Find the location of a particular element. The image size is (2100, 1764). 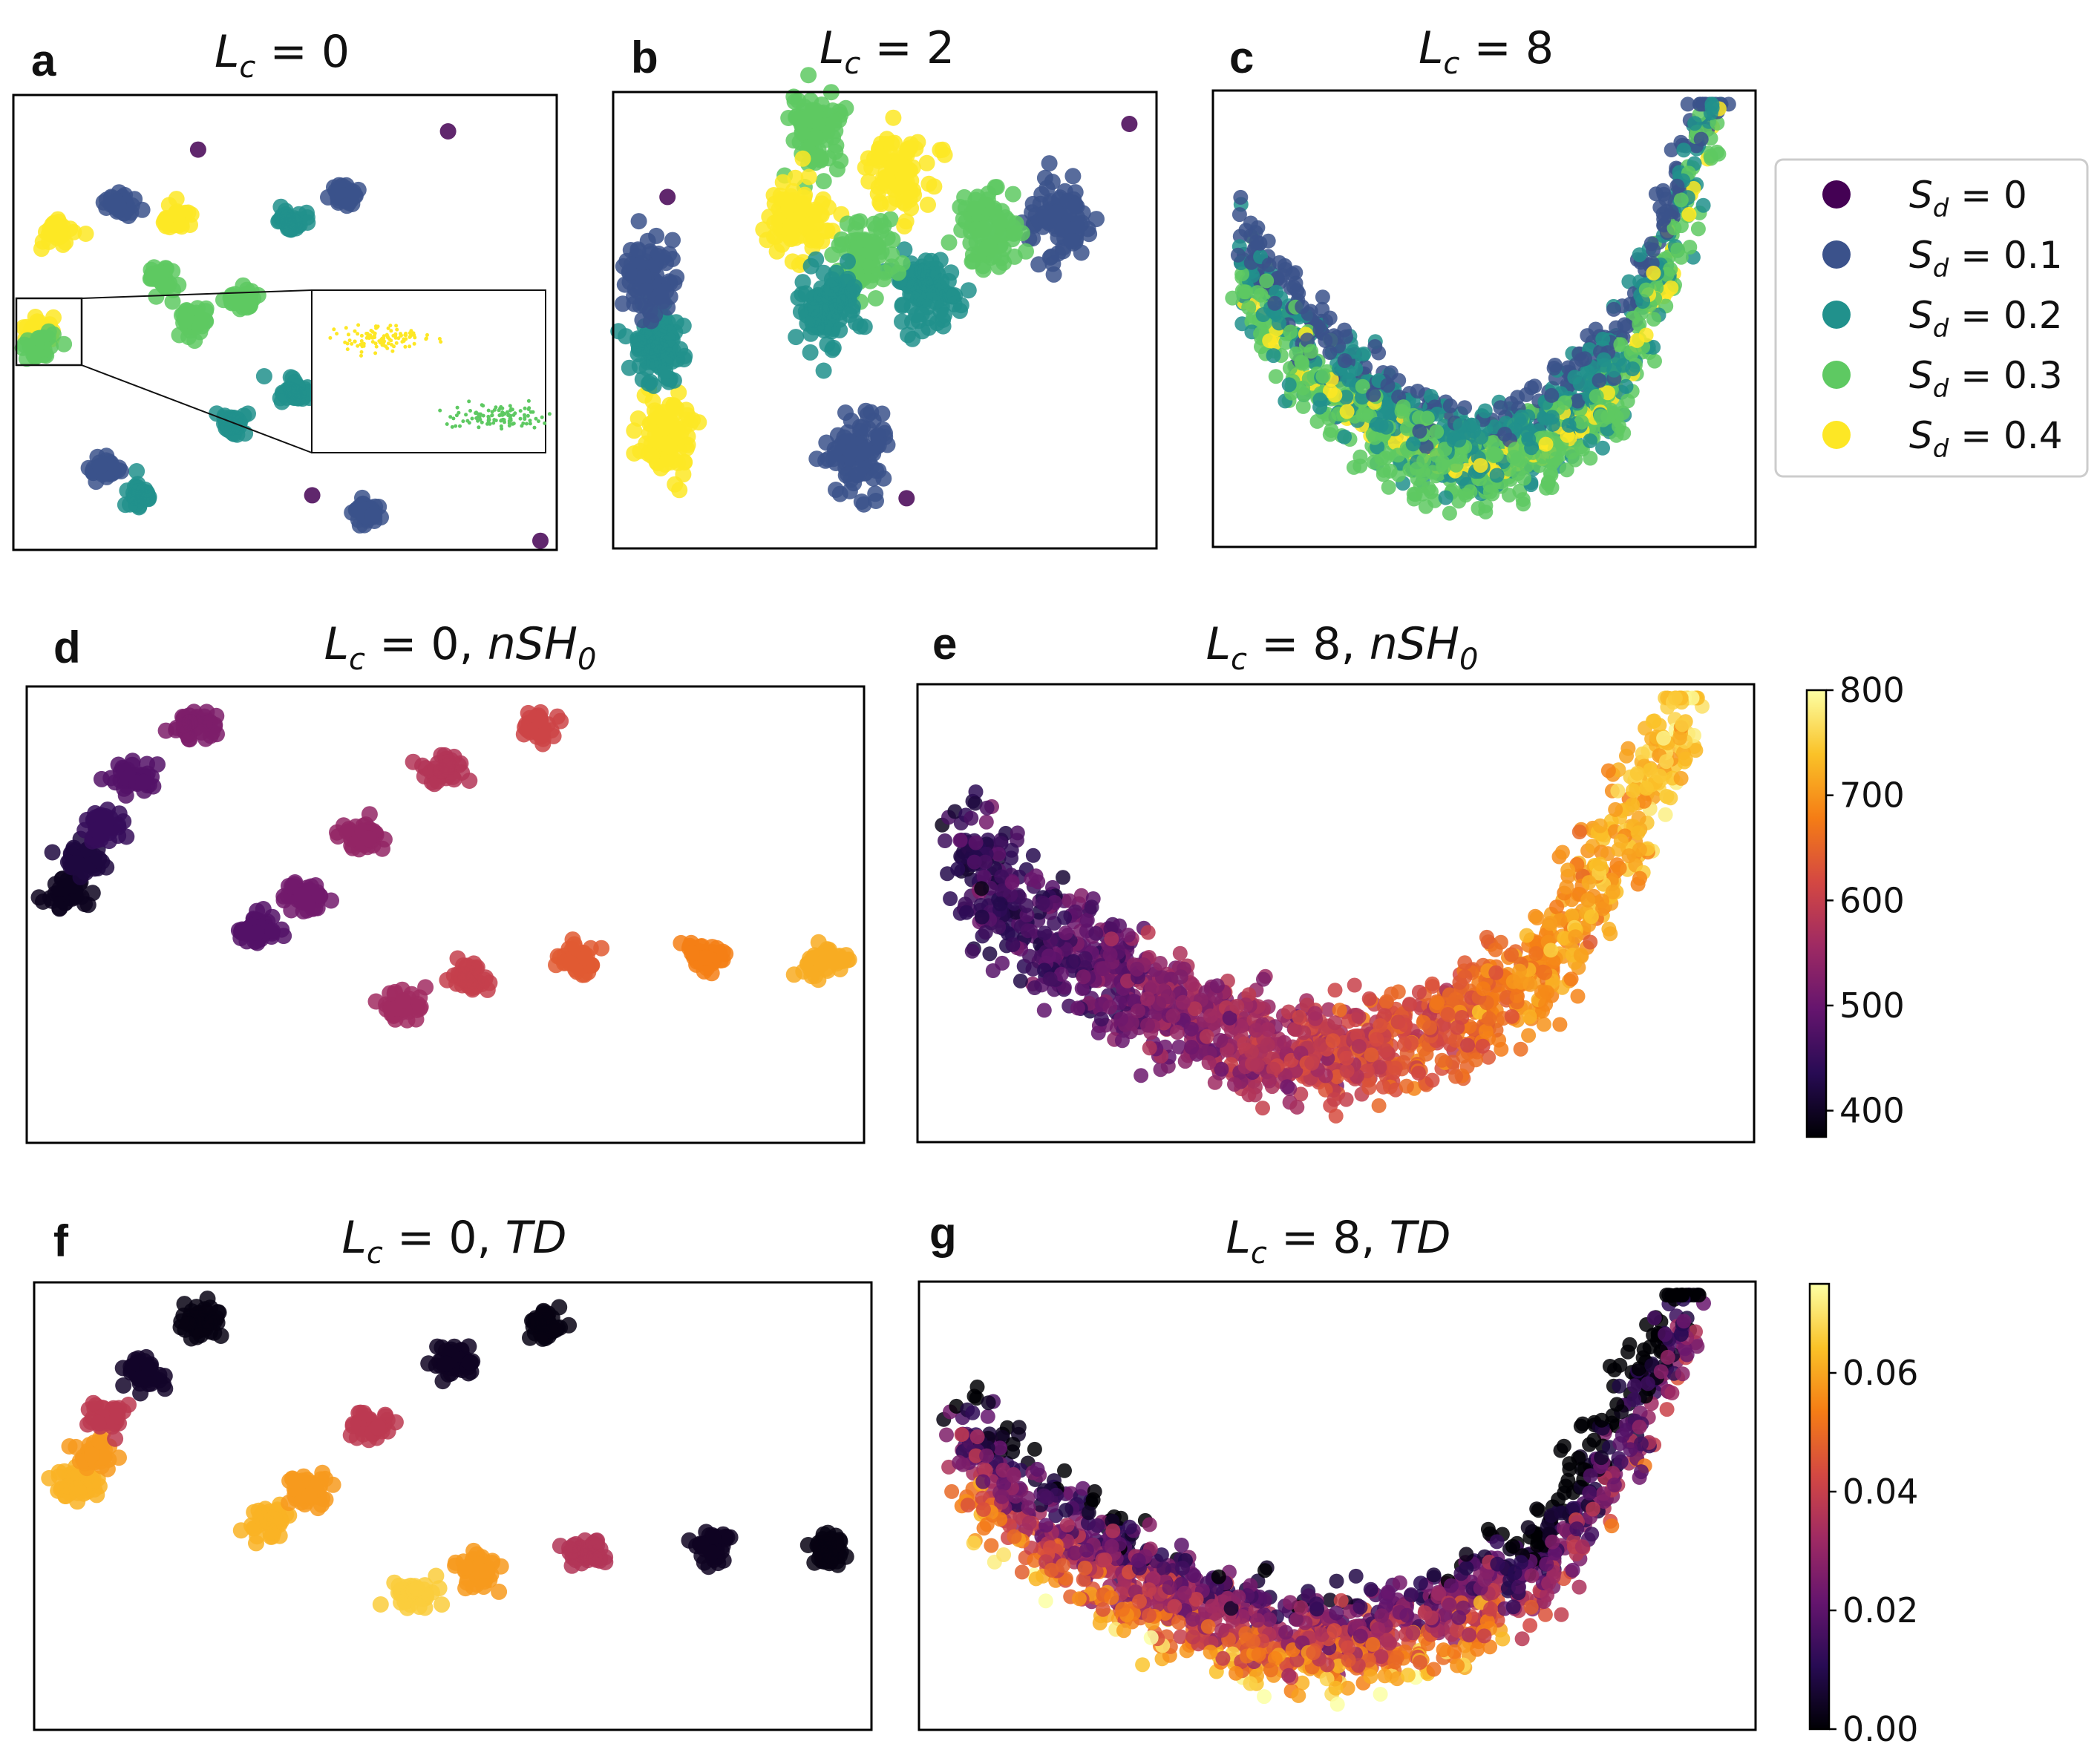

legend-label: Sd = 0 is located at coordinates (1968, 199).